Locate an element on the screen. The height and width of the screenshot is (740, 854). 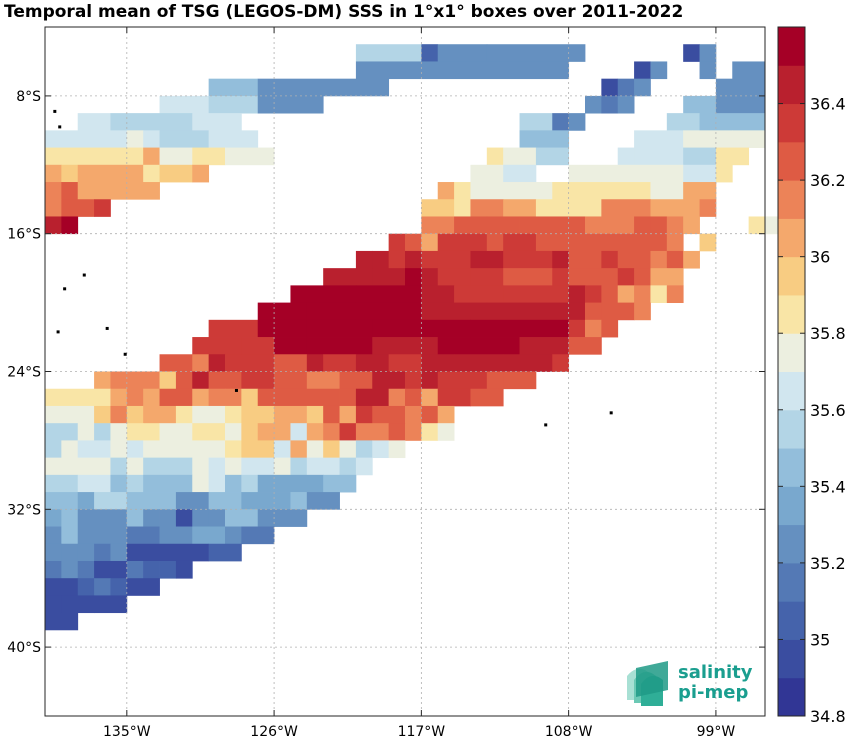
x-tick-label: 126°W is located at coordinates (274, 732).